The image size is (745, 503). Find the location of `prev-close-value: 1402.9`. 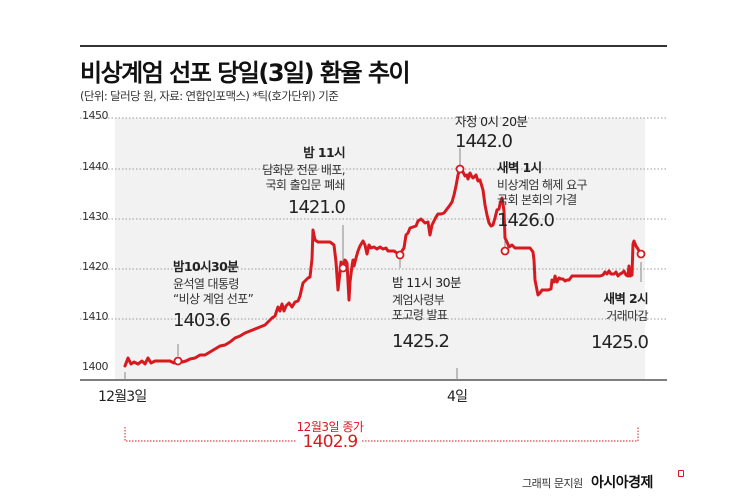

prev-close-value: 1402.9 is located at coordinates (330, 442).